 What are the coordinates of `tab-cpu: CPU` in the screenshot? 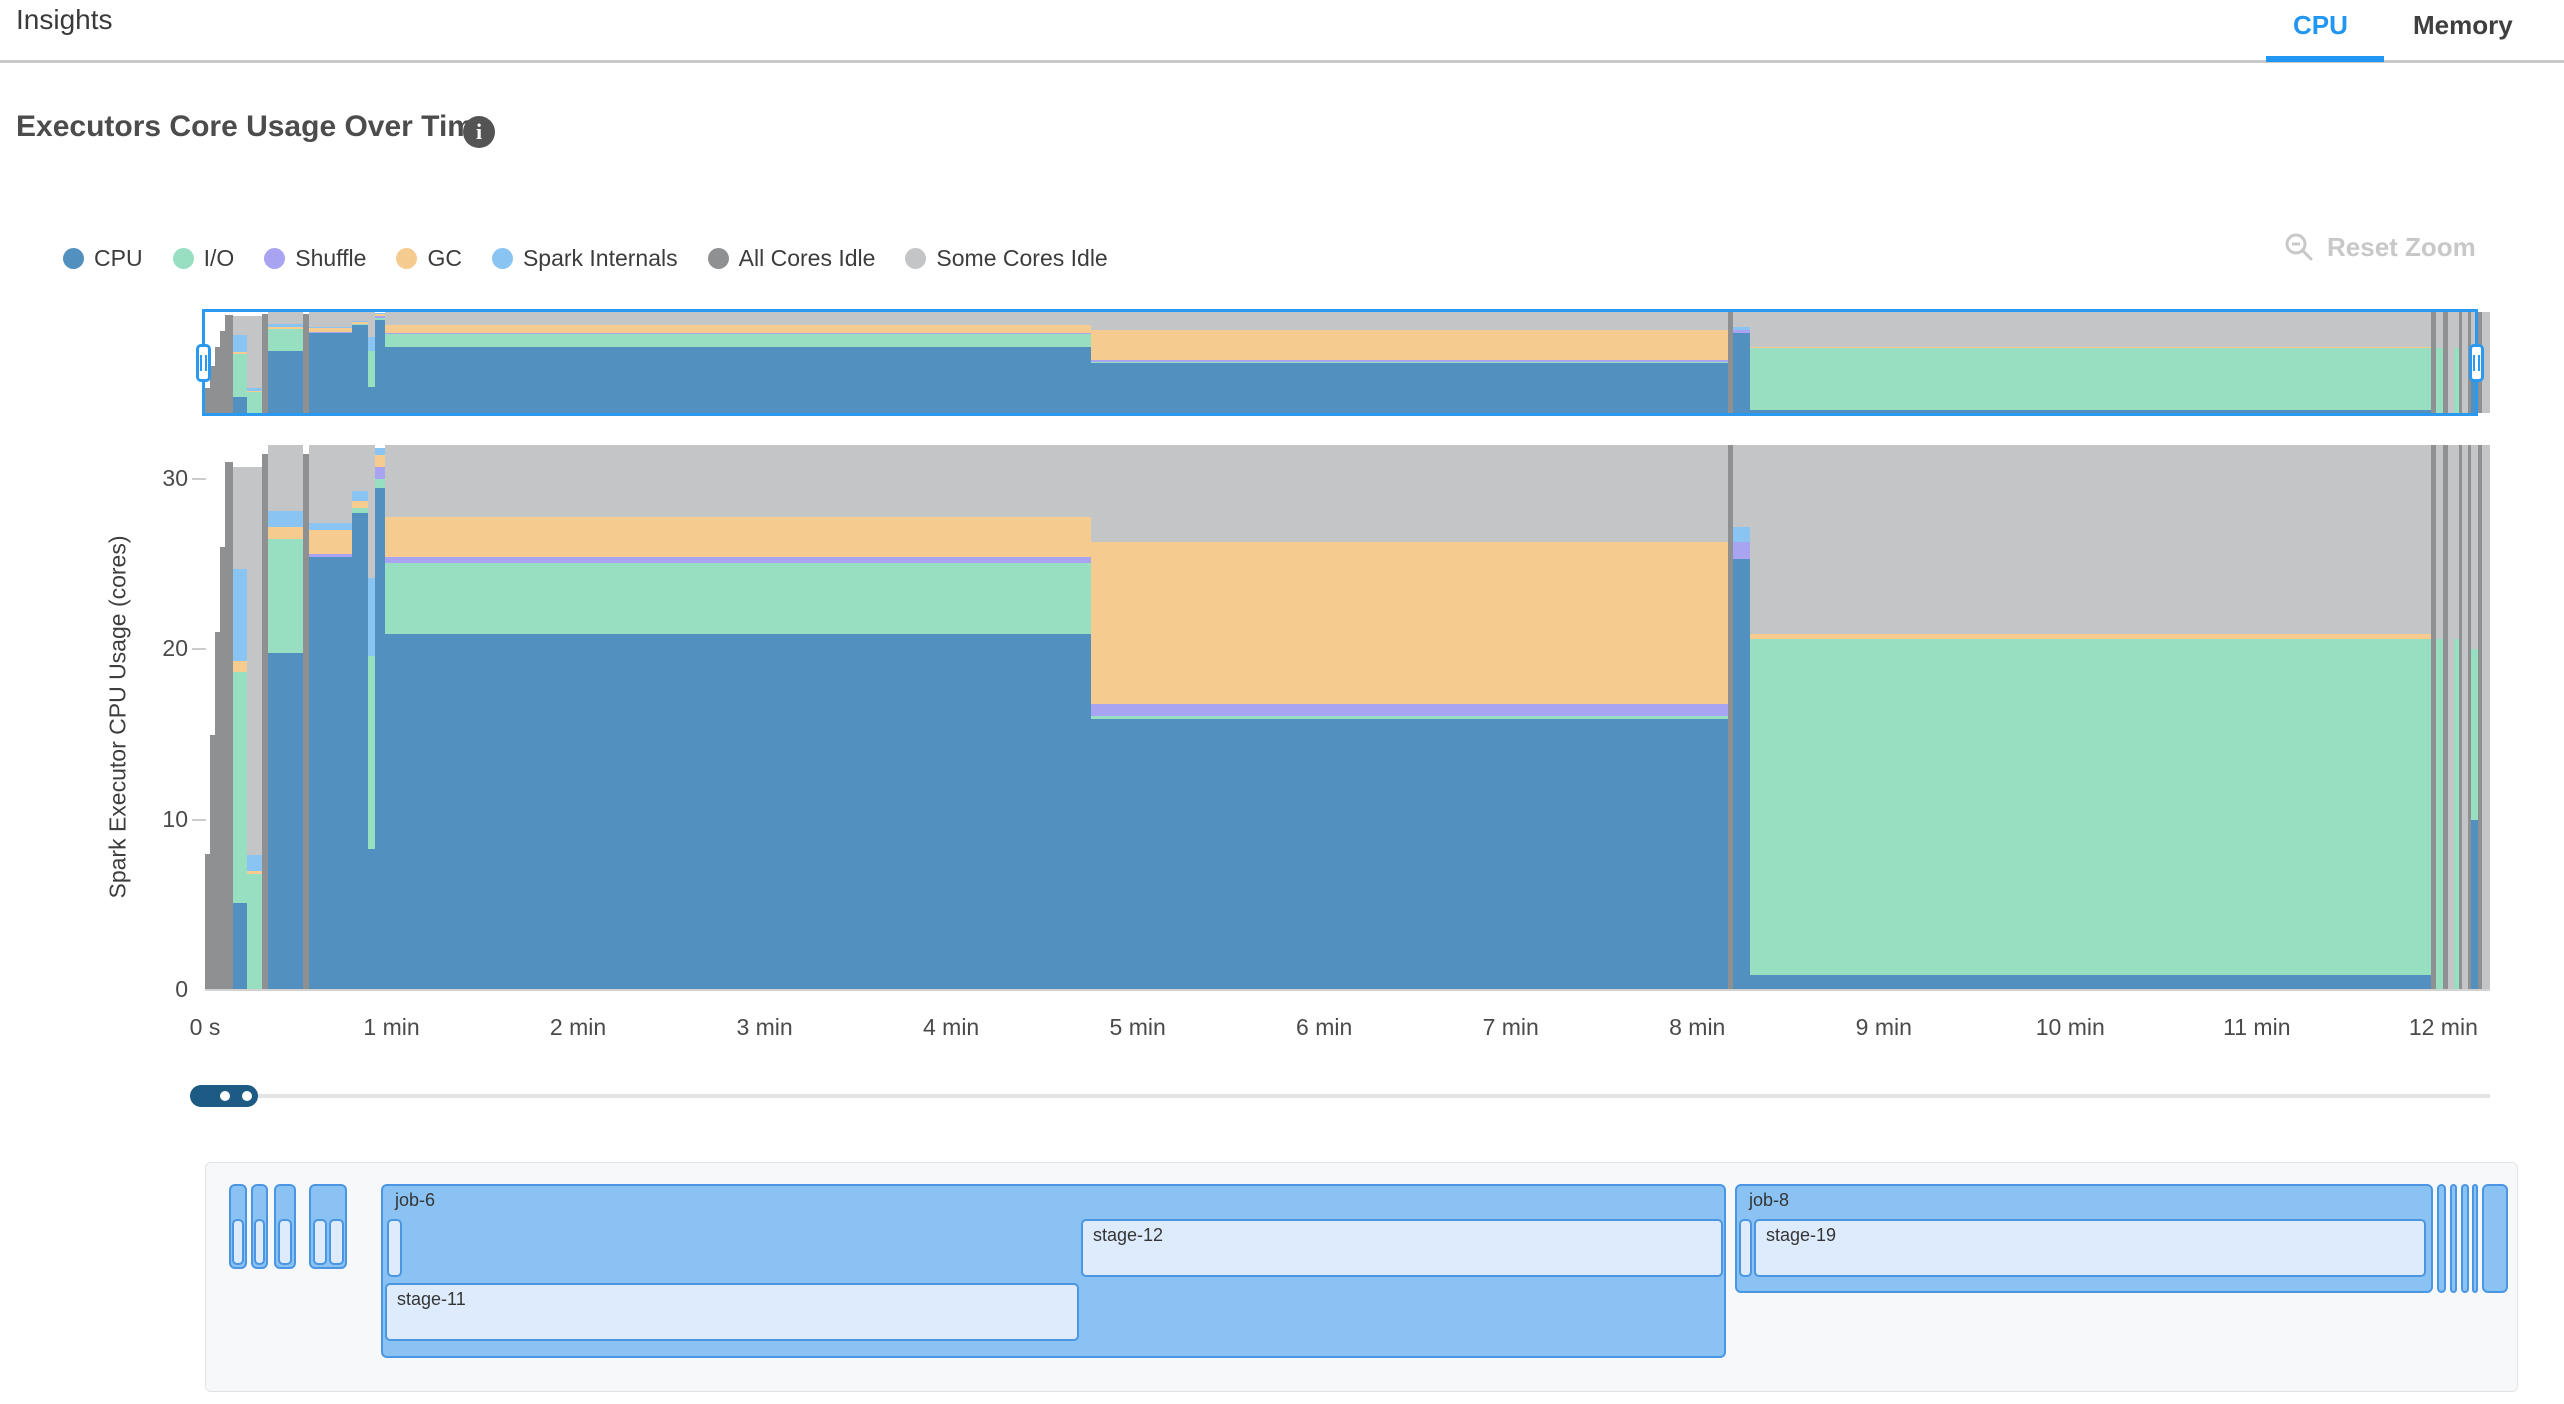 It's located at (2320, 25).